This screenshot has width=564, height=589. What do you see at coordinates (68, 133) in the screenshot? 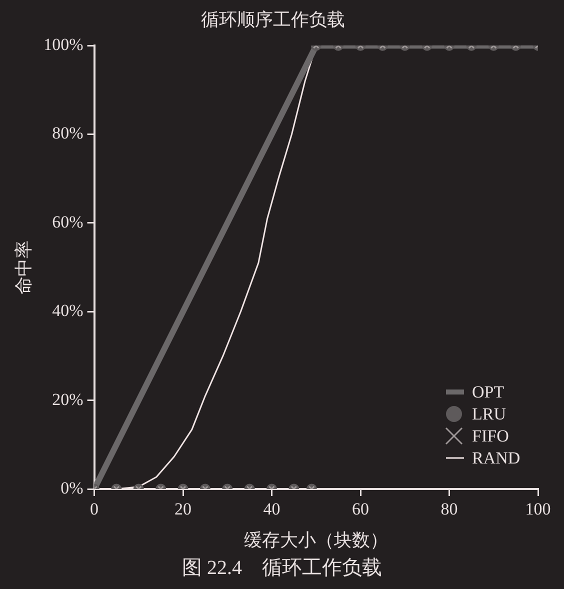
I see `y-tick-label: 80%` at bounding box center [68, 133].